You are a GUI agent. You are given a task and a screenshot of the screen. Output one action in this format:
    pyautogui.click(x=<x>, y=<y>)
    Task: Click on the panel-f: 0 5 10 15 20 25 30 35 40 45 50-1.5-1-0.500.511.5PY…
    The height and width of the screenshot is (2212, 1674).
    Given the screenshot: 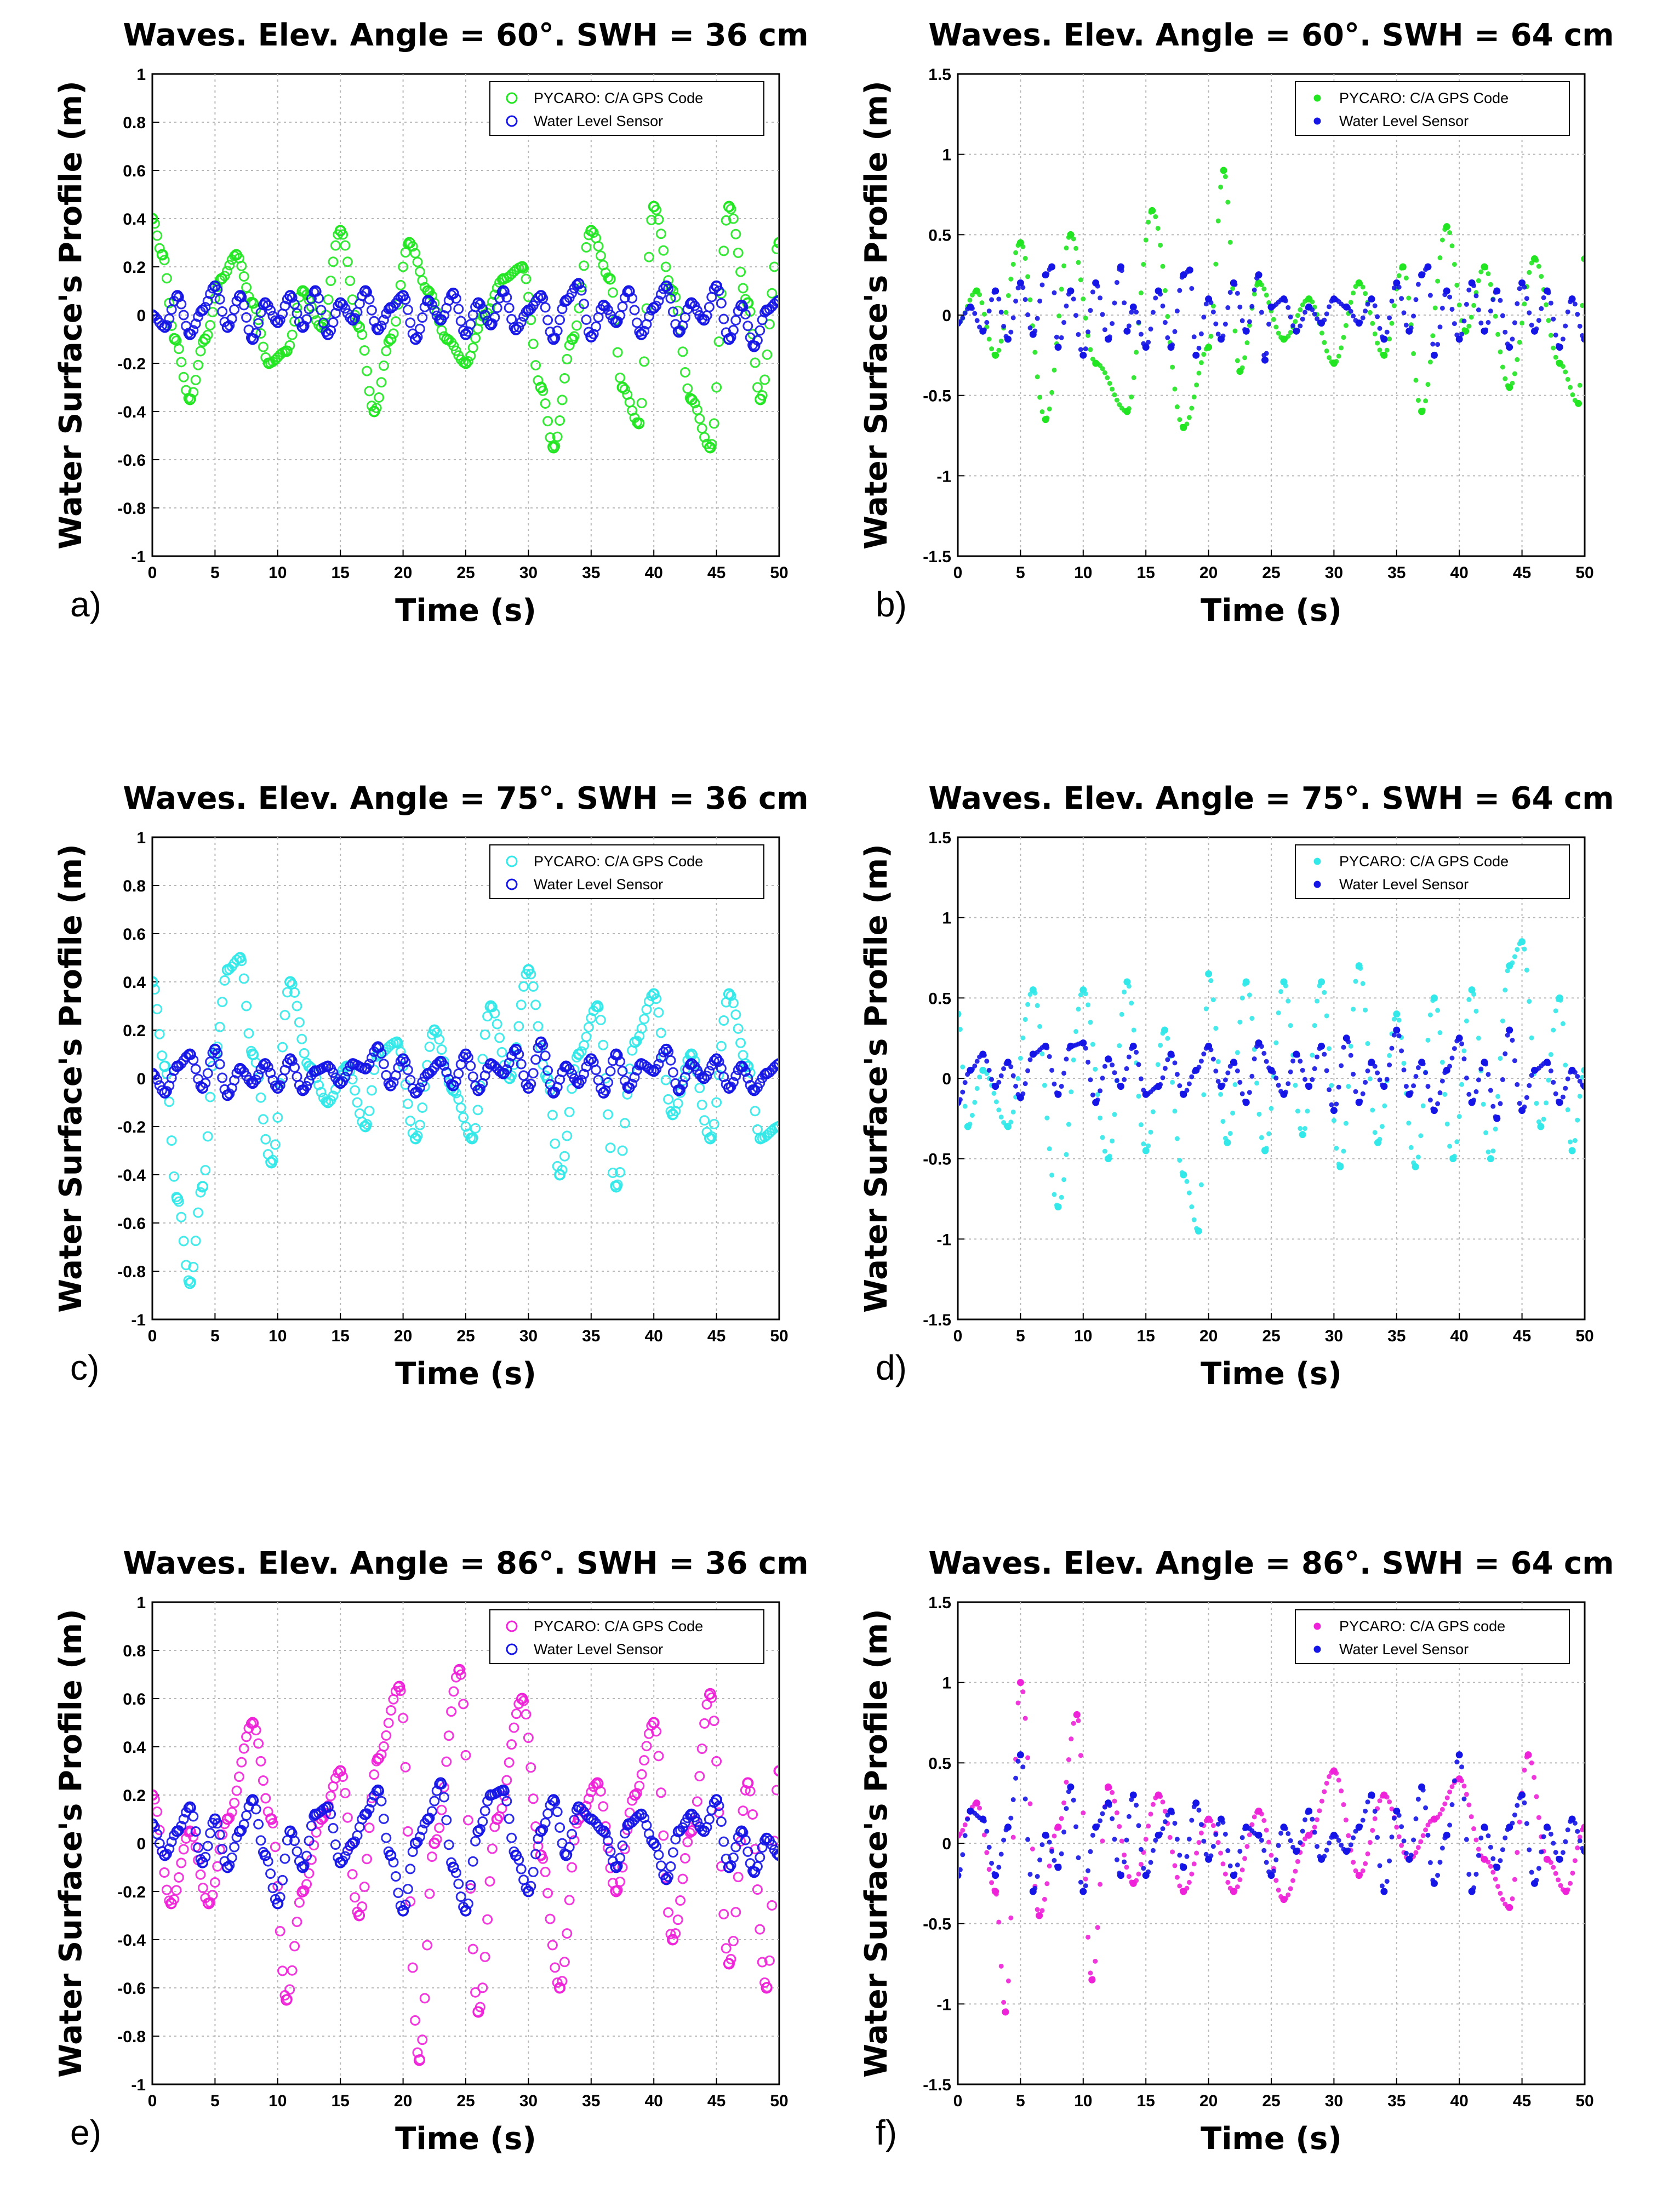 What is the action you would take?
    pyautogui.click(x=1236, y=1852)
    